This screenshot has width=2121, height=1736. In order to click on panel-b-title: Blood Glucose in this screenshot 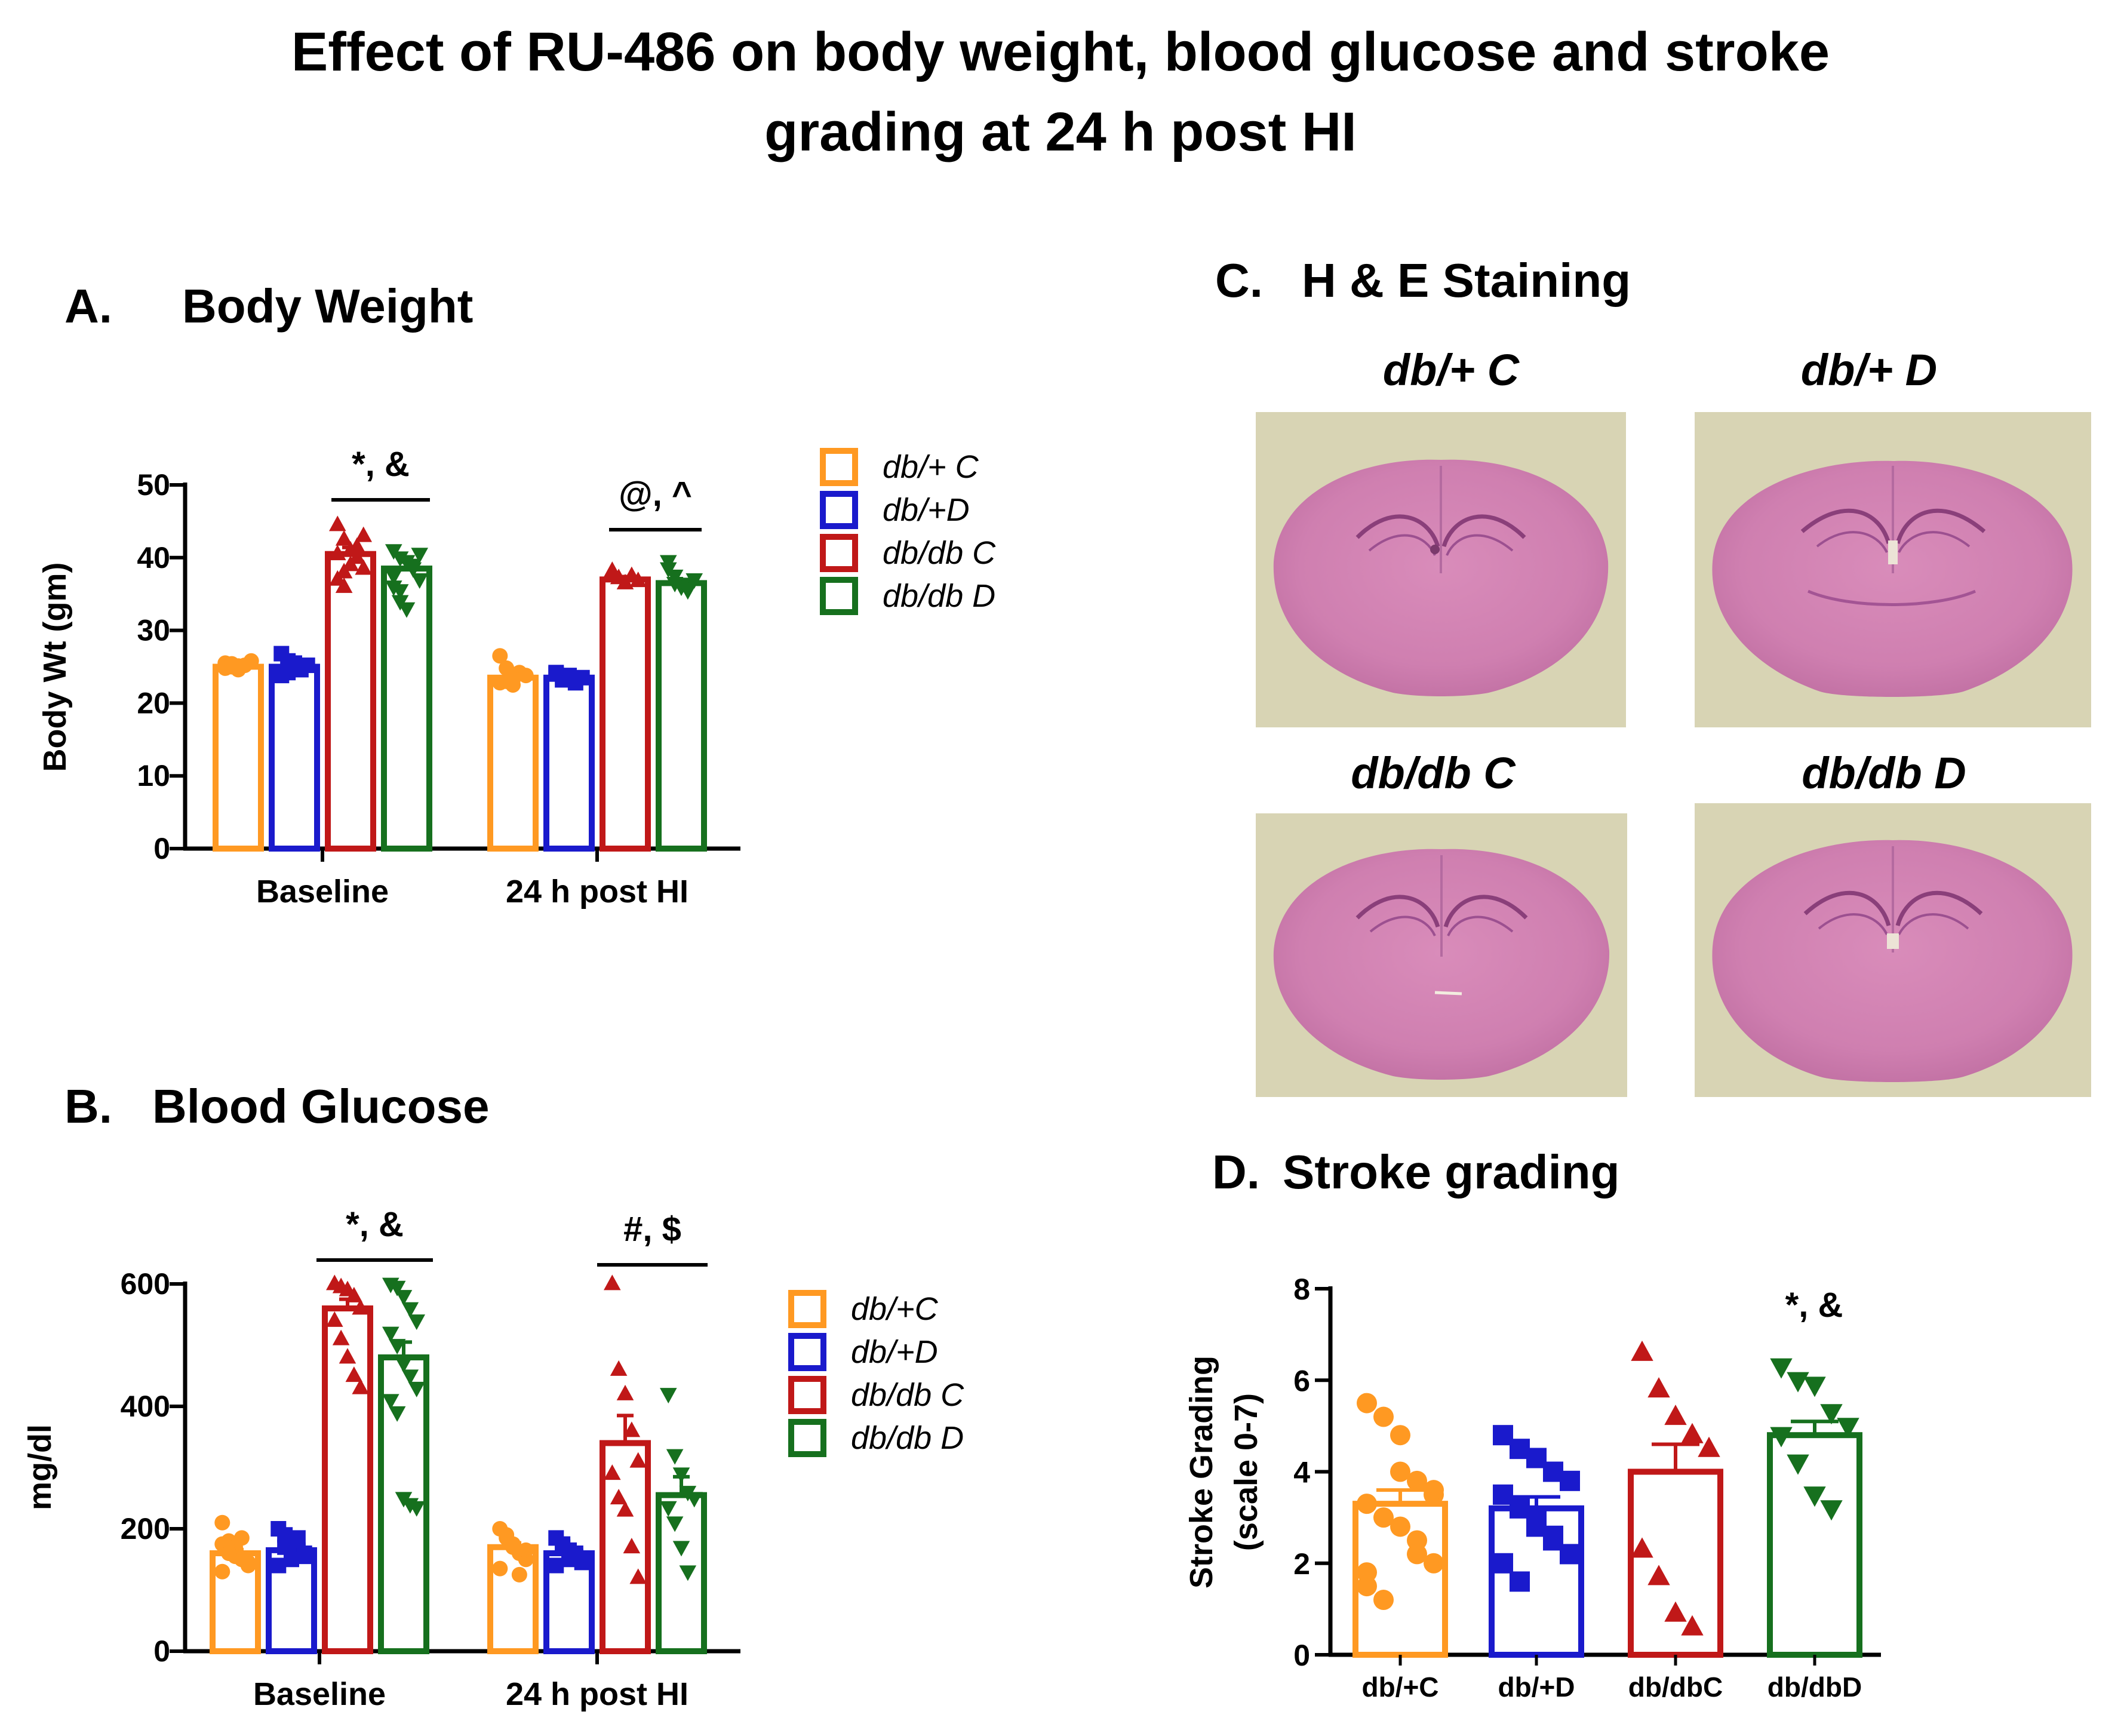, I will do `click(321, 1106)`.